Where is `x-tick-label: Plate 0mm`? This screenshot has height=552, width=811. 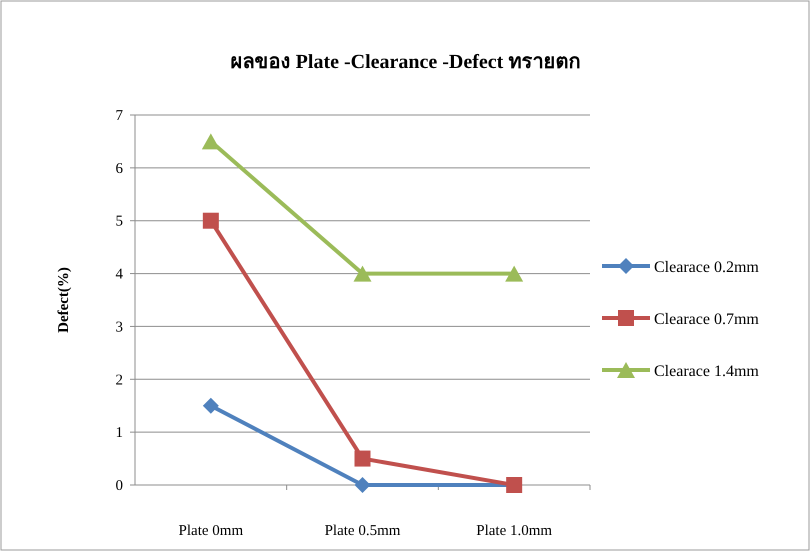
x-tick-label: Plate 0mm is located at coordinates (211, 531).